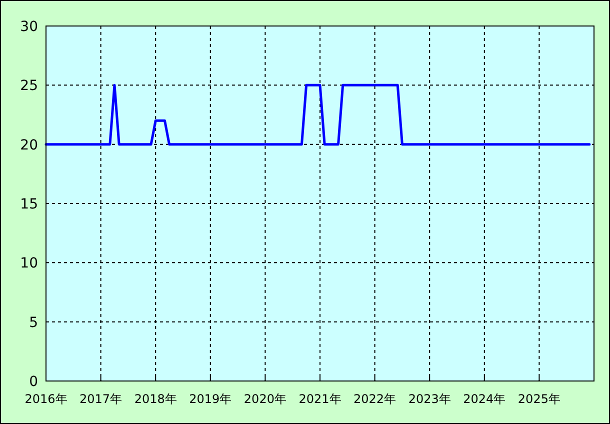 The image size is (610, 424). What do you see at coordinates (101, 399) in the screenshot?
I see `x-tick-label: 2017年` at bounding box center [101, 399].